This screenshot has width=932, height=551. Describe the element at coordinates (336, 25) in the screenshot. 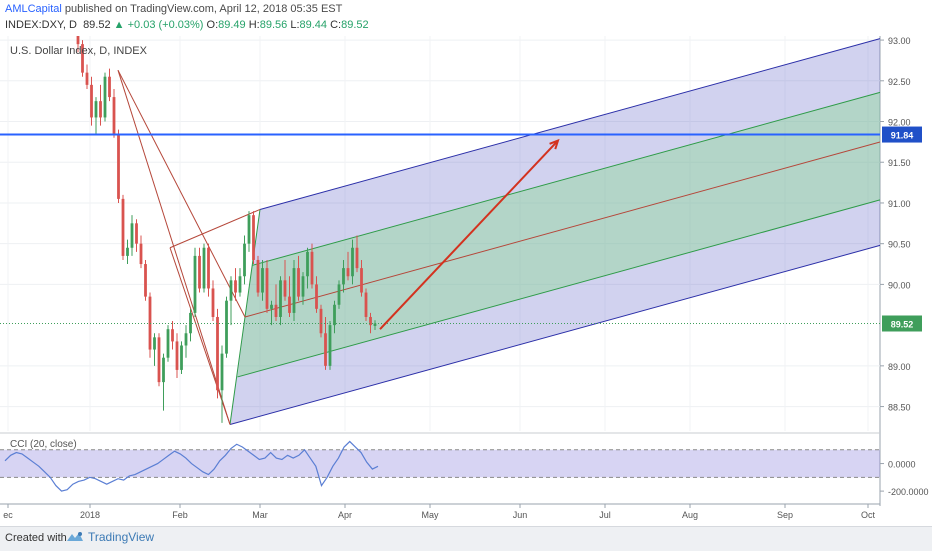

I see `close-label: C:` at that location.